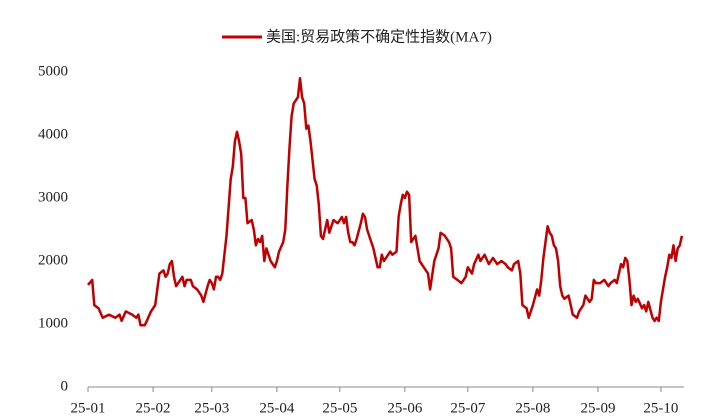 The height and width of the screenshot is (420, 718). What do you see at coordinates (88, 408) in the screenshot?
I see `x-tick-label: 25-01` at bounding box center [88, 408].